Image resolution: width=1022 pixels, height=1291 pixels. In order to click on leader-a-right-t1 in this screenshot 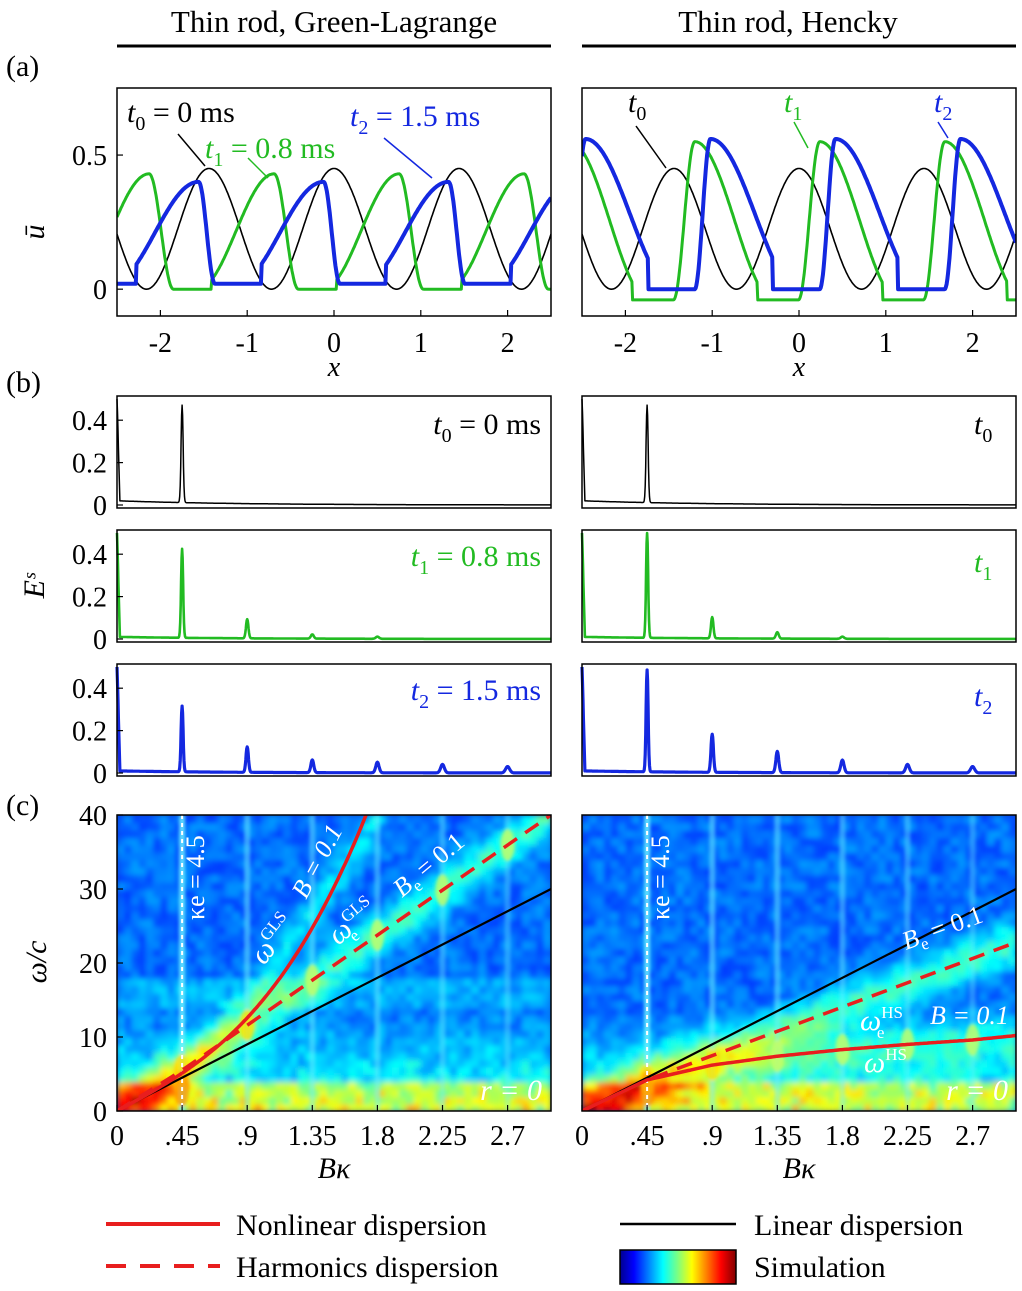, I will do `click(801, 135)`.